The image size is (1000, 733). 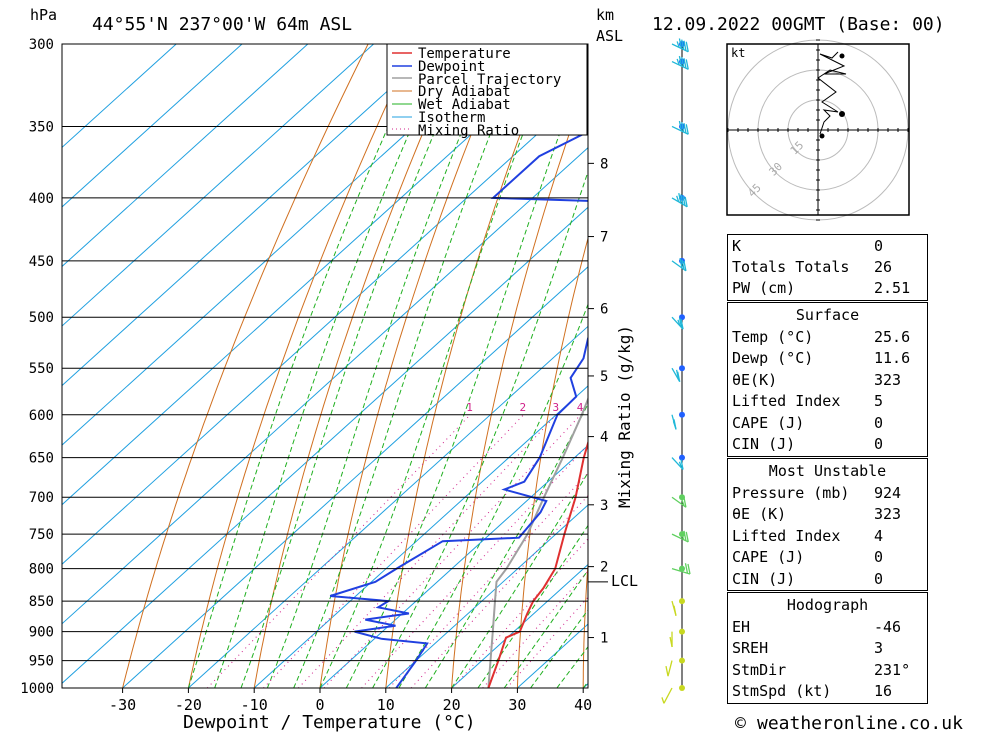 I want to click on legend-parcel: Parcel Trajectory, so click(x=489, y=80).